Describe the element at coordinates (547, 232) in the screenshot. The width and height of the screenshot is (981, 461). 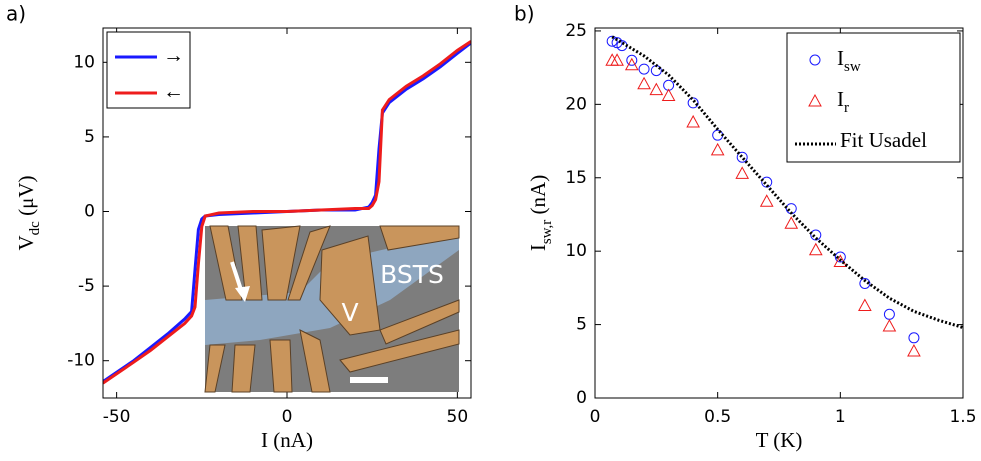
I see `y-axis-label-part: sw,r` at that location.